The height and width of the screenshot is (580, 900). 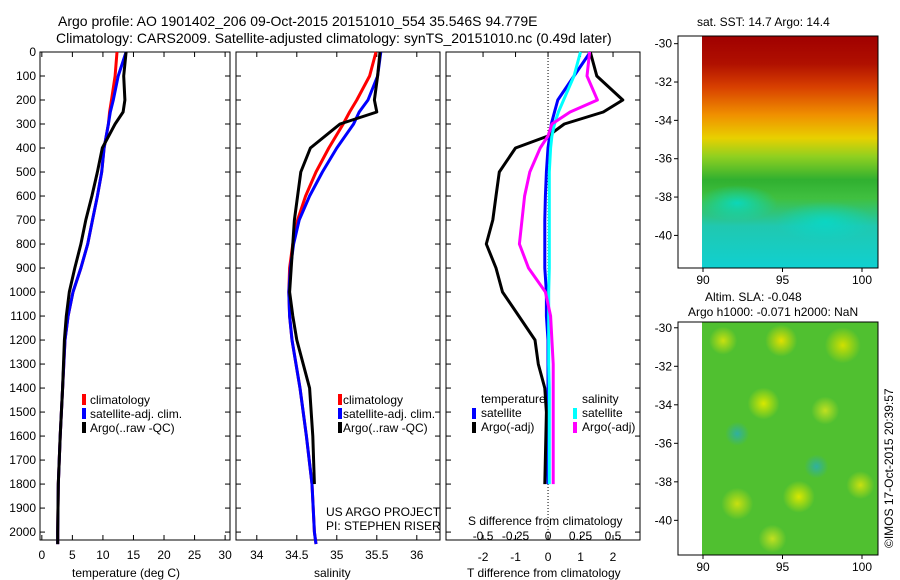 What do you see at coordinates (26, 100) in the screenshot?
I see `depth-tick-label: 200` at bounding box center [26, 100].